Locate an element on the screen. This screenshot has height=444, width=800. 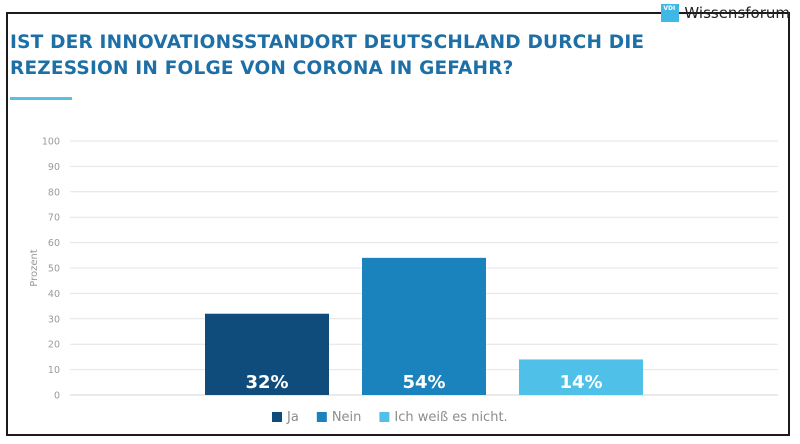
vdi-logo-badge: VDI is located at coordinates (670, 13).